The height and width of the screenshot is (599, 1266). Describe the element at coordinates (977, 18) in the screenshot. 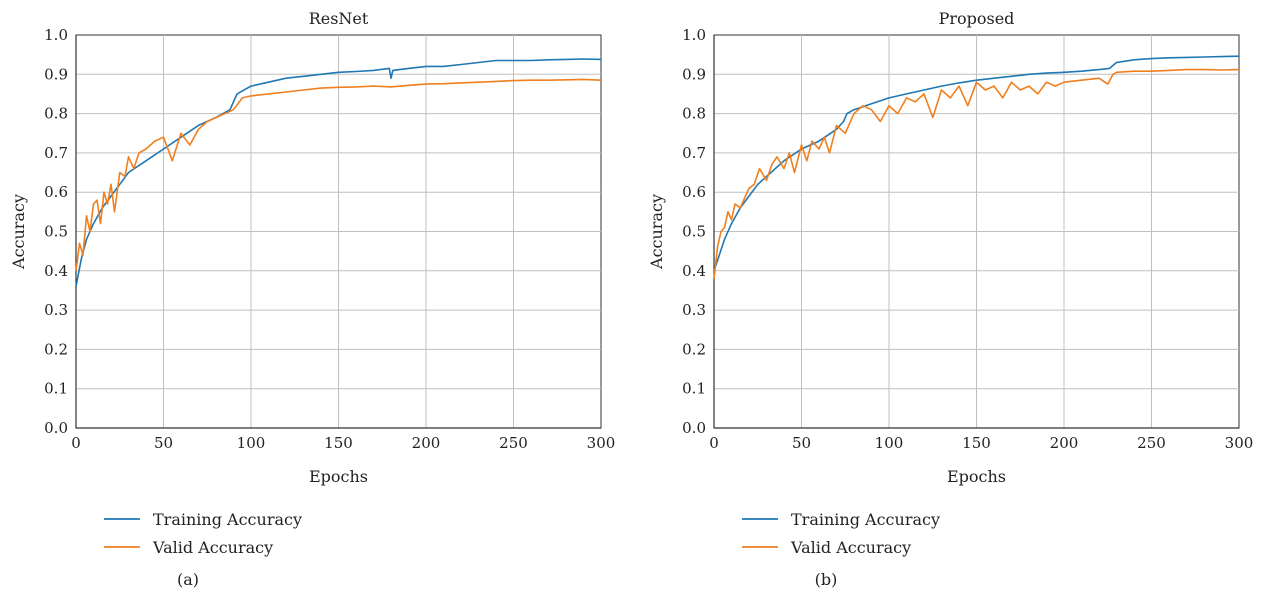

I see `chart-title: Proposed` at that location.